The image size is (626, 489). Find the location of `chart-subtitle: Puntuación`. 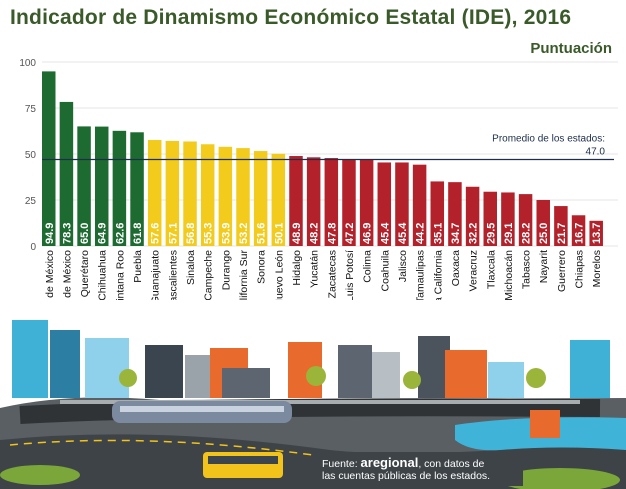

chart-subtitle: Puntuación is located at coordinates (571, 48).